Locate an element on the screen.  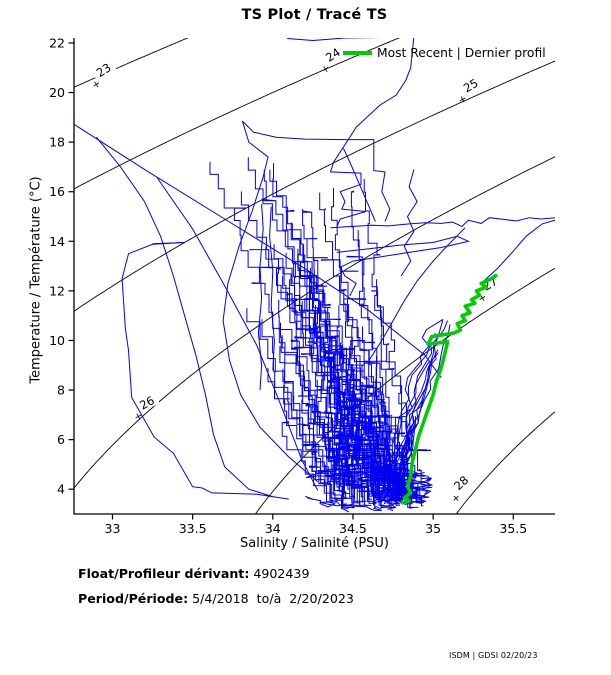
page-title: TS Plot / Tracé TS is located at coordinates (314, 15).